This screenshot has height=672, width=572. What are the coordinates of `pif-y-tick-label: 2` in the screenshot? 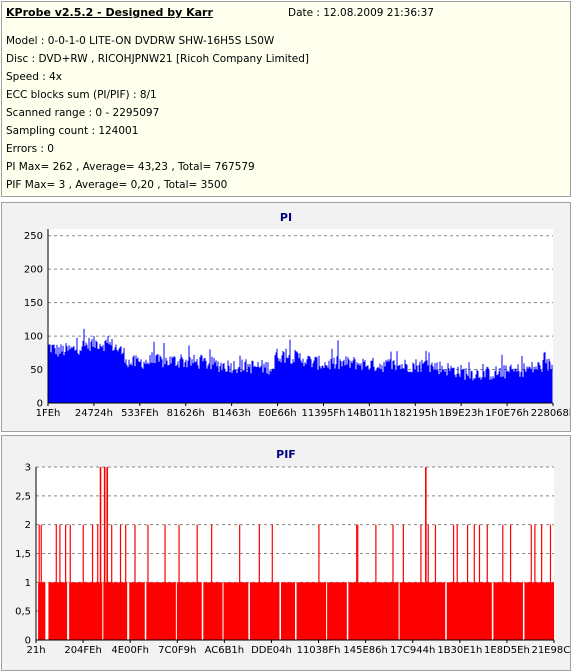 It's located at (28, 525).